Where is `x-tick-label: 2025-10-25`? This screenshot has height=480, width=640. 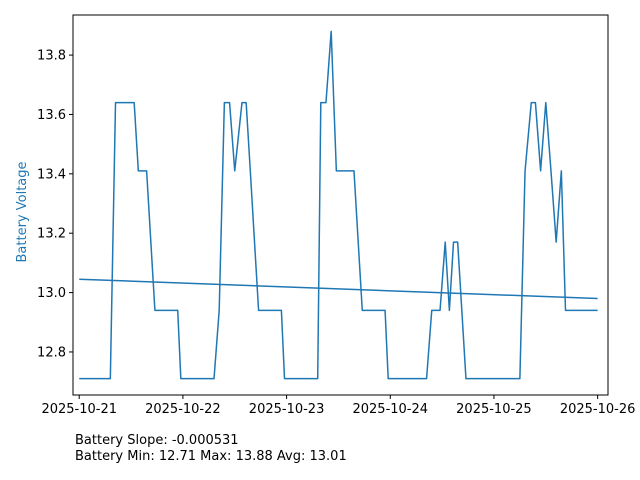
x-tick-label: 2025-10-25 is located at coordinates (494, 409).